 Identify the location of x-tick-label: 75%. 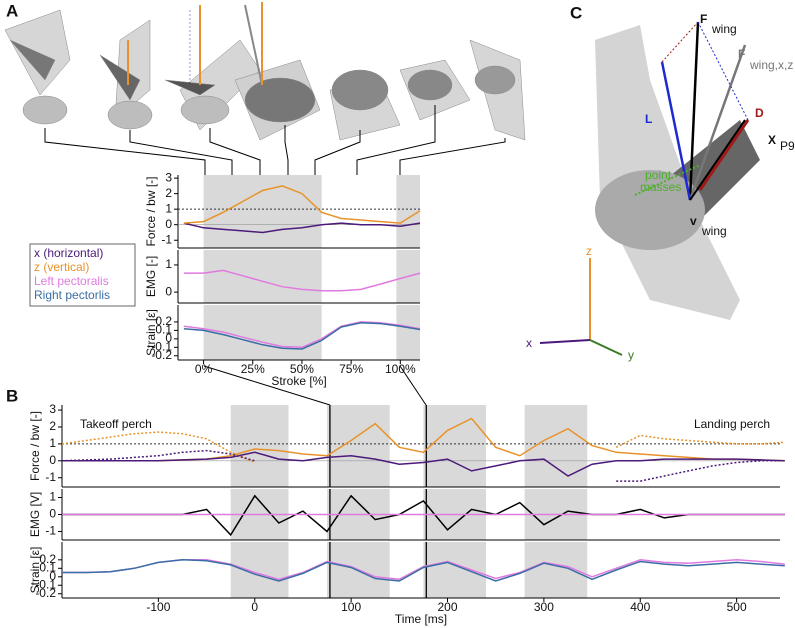
(351, 369).